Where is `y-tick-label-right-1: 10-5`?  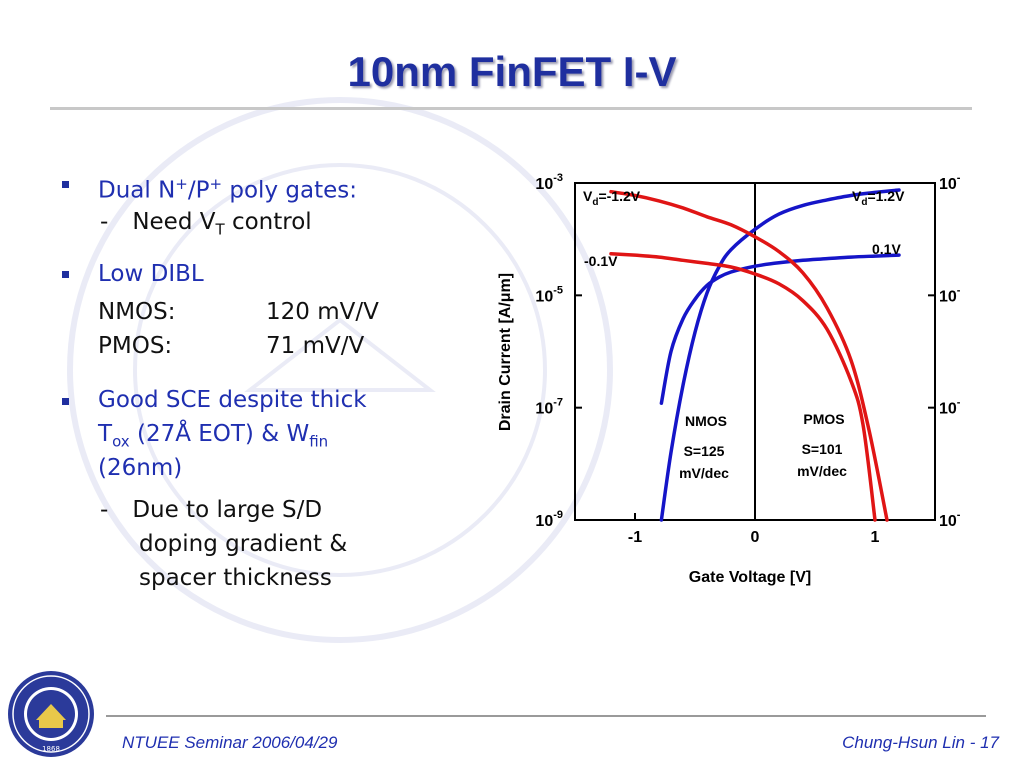
y-tick-label-right-1: 10-5 is located at coordinates (949, 294).